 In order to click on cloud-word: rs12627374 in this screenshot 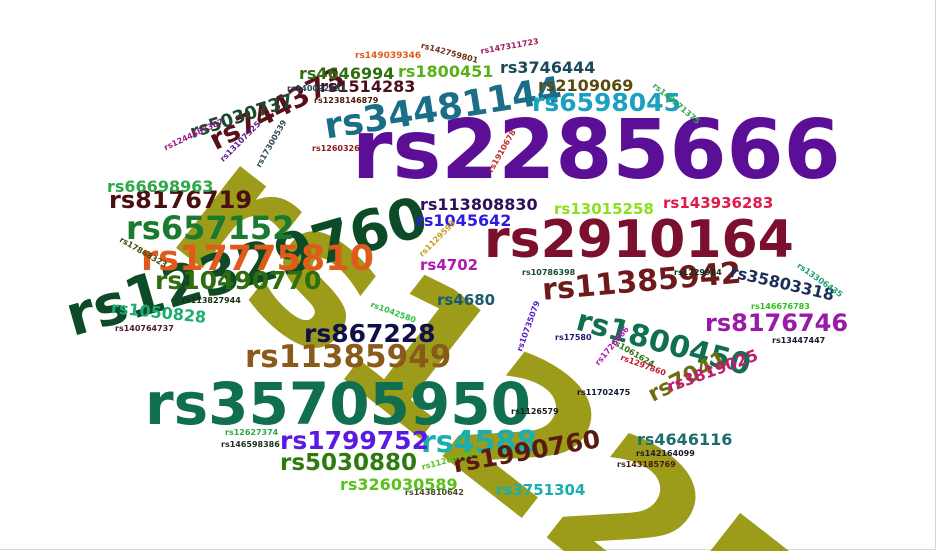, I will do `click(252, 432)`.